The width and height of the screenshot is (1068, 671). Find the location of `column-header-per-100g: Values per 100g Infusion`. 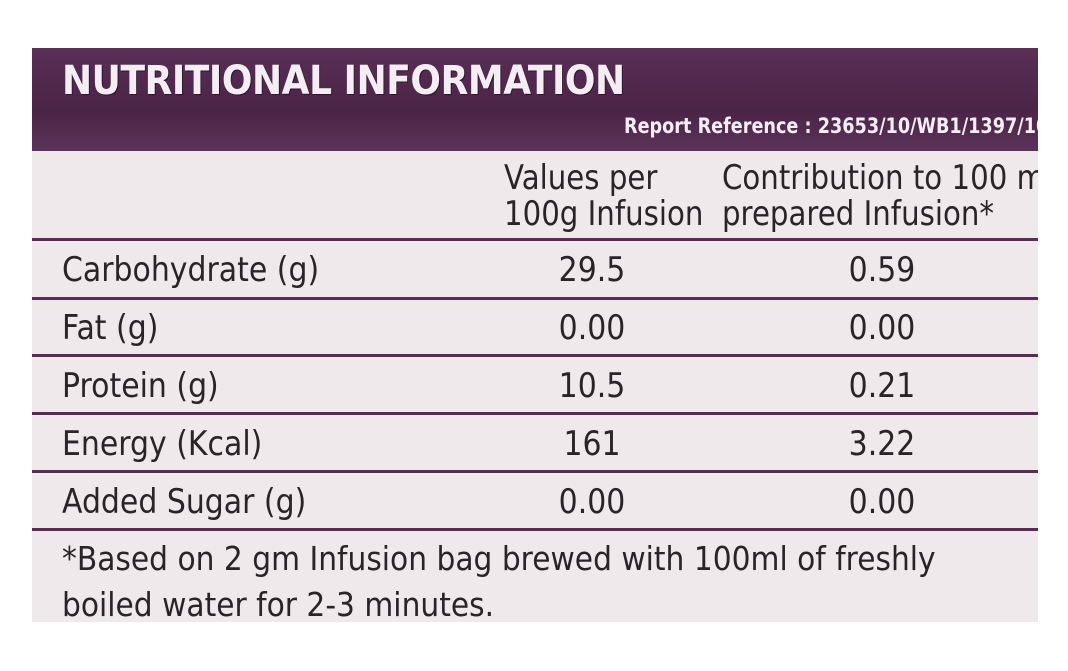

column-header-per-100g: Values per 100g Infusion is located at coordinates (603, 196).